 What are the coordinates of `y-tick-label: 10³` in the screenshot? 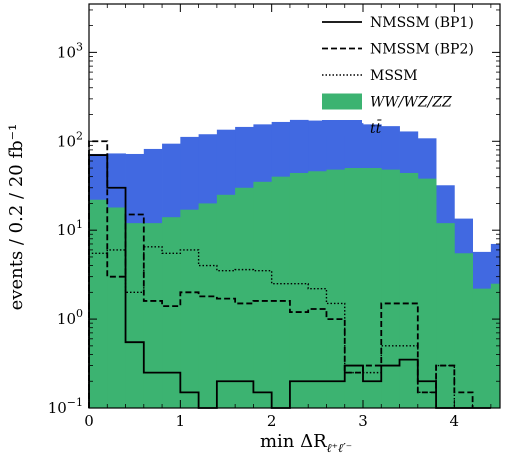 It's located at (70, 50).